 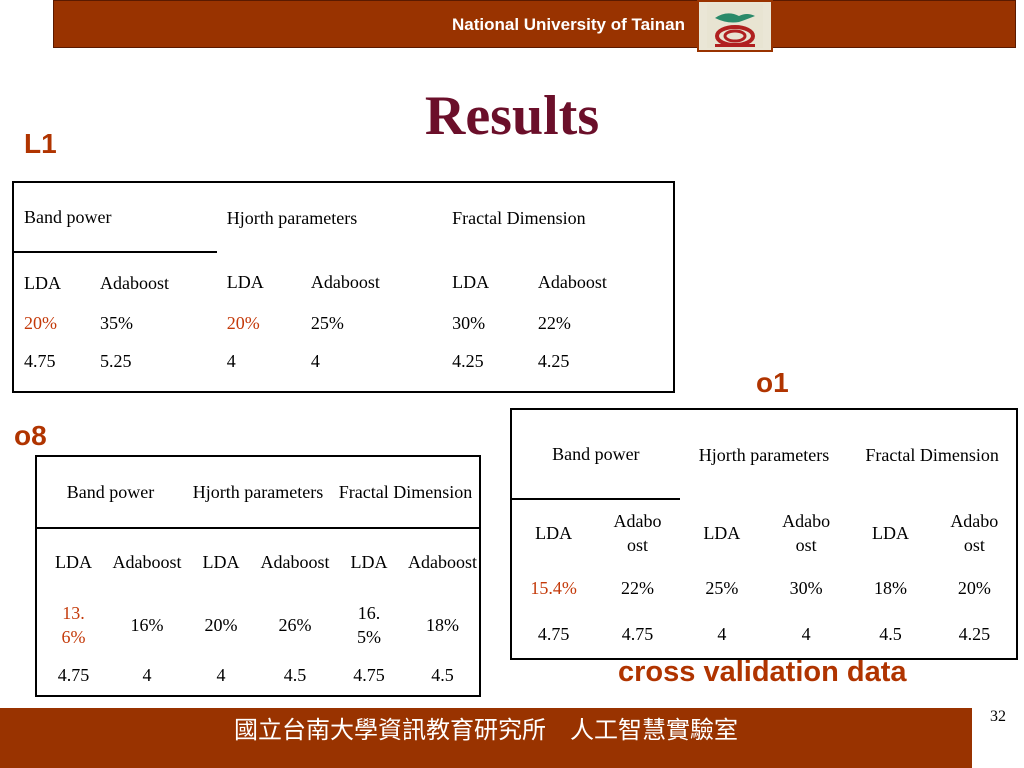 What do you see at coordinates (147, 625) in the screenshot?
I see `error-cell: 16%` at bounding box center [147, 625].